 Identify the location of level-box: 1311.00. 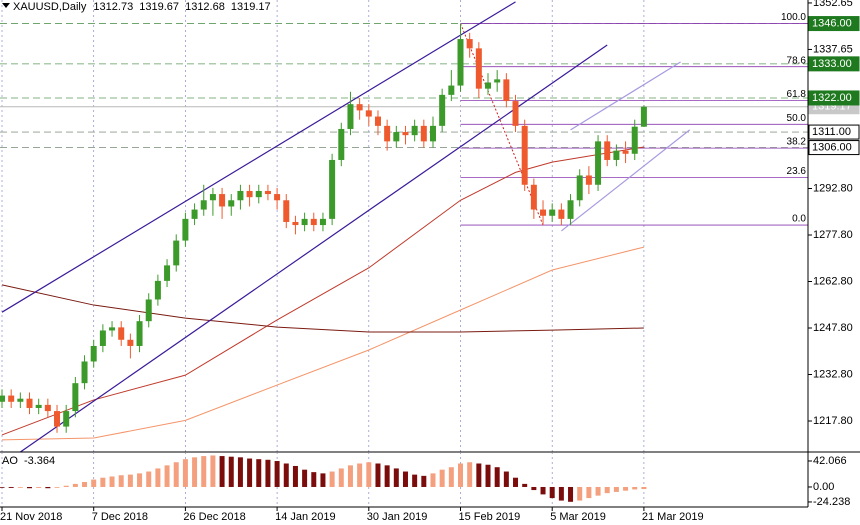
(834, 132).